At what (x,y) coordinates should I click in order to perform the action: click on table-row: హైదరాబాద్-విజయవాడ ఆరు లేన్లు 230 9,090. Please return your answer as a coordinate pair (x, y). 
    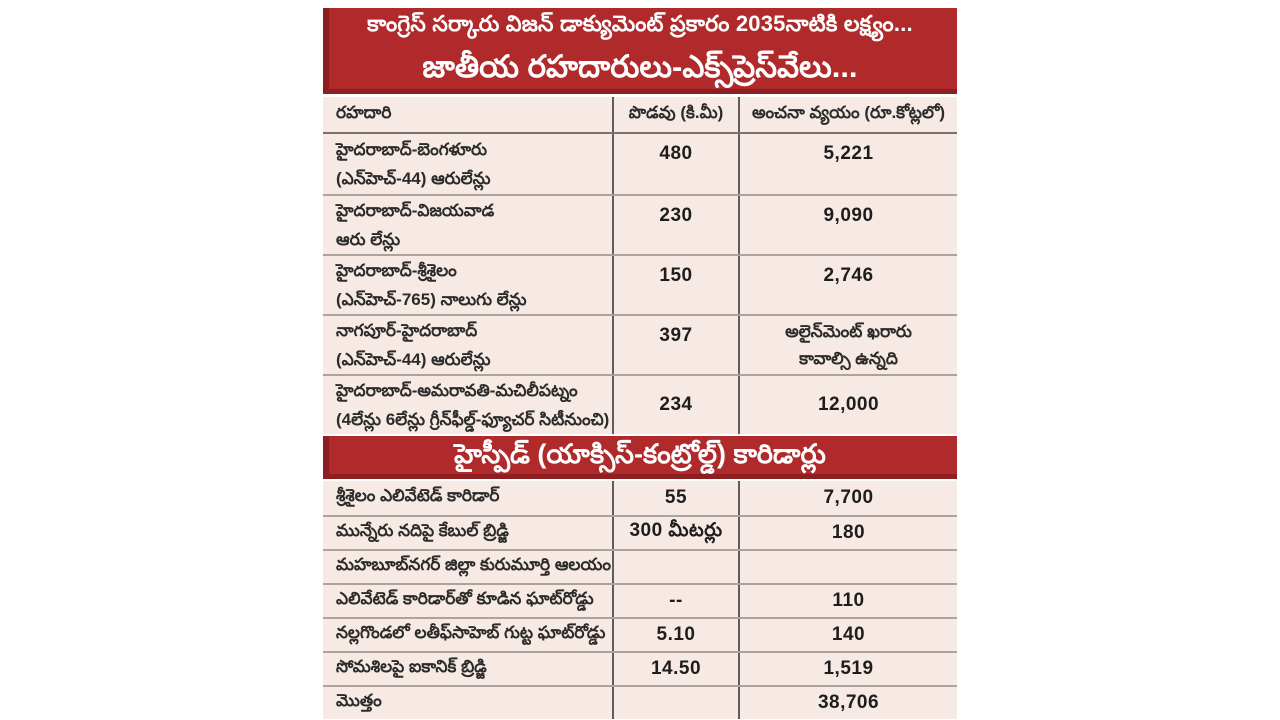
    Looking at the image, I should click on (640, 224).